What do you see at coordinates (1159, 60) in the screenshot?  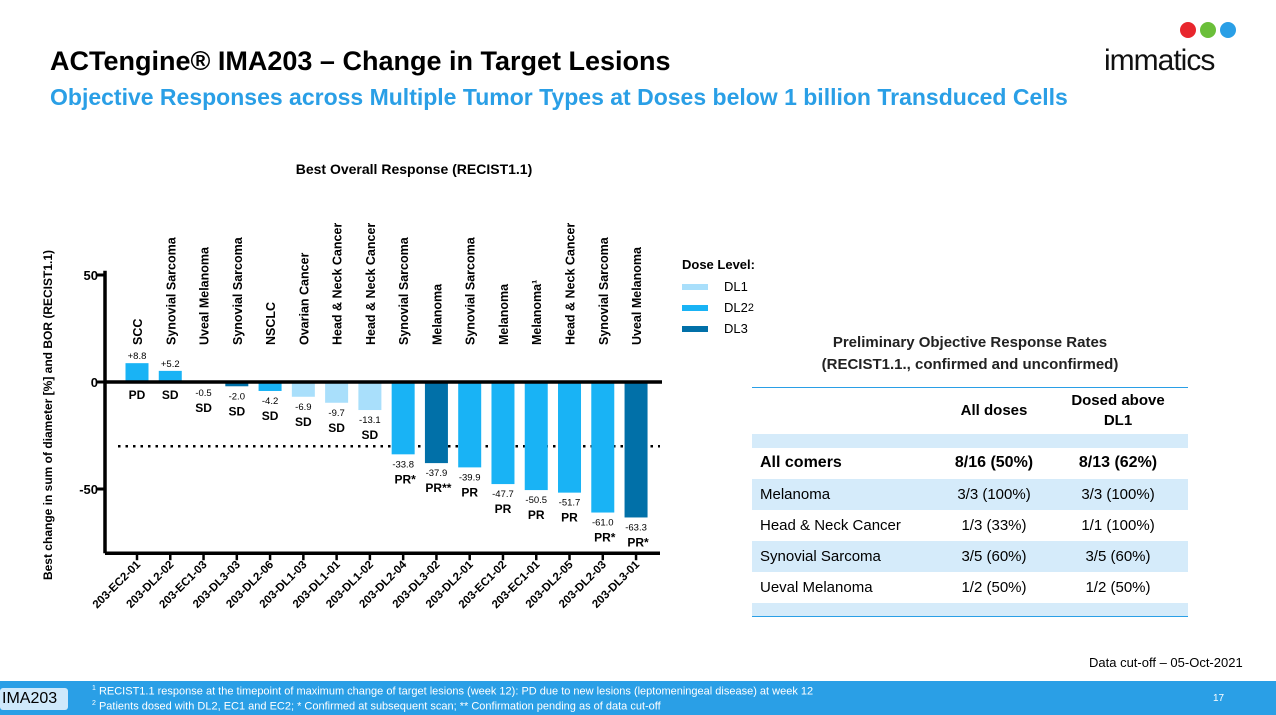 I see `logo-text: immatics` at bounding box center [1159, 60].